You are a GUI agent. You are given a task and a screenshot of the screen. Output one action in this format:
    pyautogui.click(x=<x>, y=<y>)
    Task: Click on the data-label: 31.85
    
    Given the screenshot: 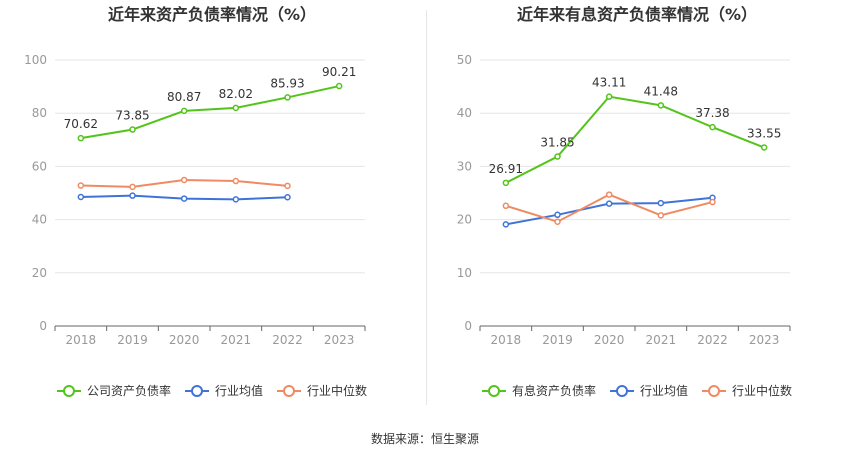 What is the action you would take?
    pyautogui.click(x=557, y=143)
    